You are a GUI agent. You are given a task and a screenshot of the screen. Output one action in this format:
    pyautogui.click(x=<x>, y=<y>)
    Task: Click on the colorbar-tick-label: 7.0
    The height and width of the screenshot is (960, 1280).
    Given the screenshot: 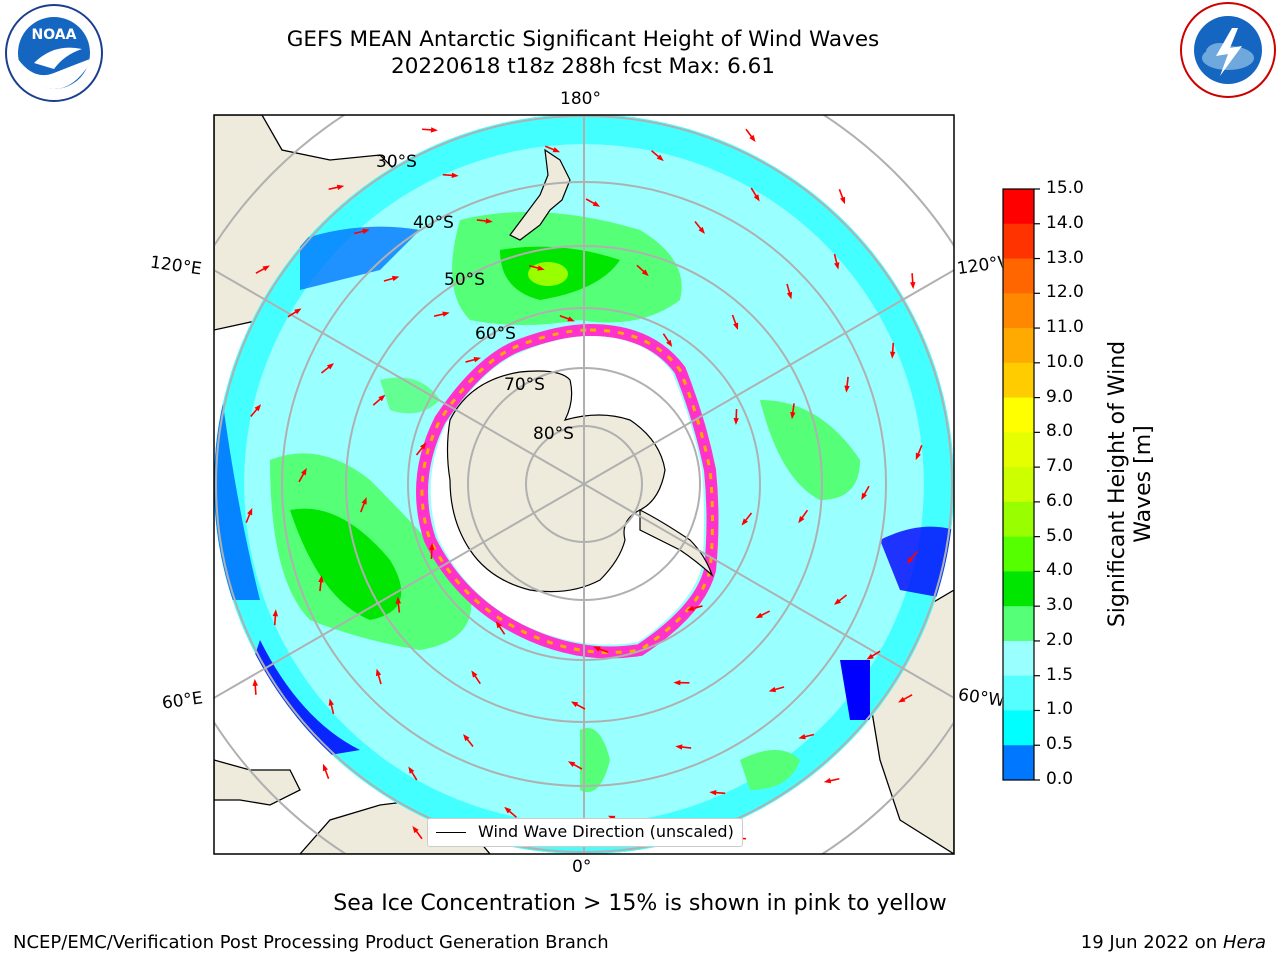 What is the action you would take?
    pyautogui.click(x=1060, y=466)
    